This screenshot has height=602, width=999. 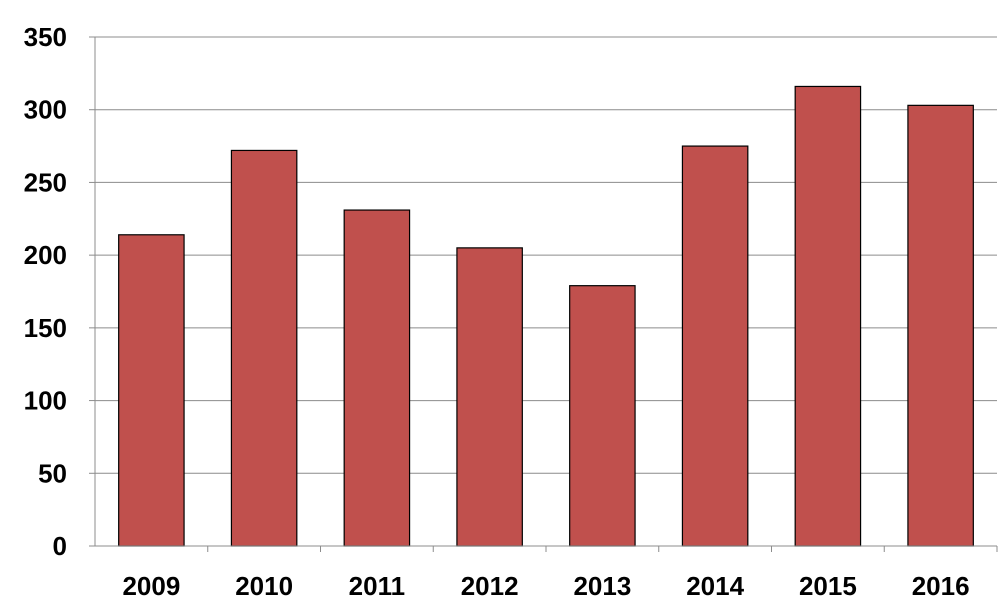 What do you see at coordinates (264, 348) in the screenshot?
I see `bar-2010` at bounding box center [264, 348].